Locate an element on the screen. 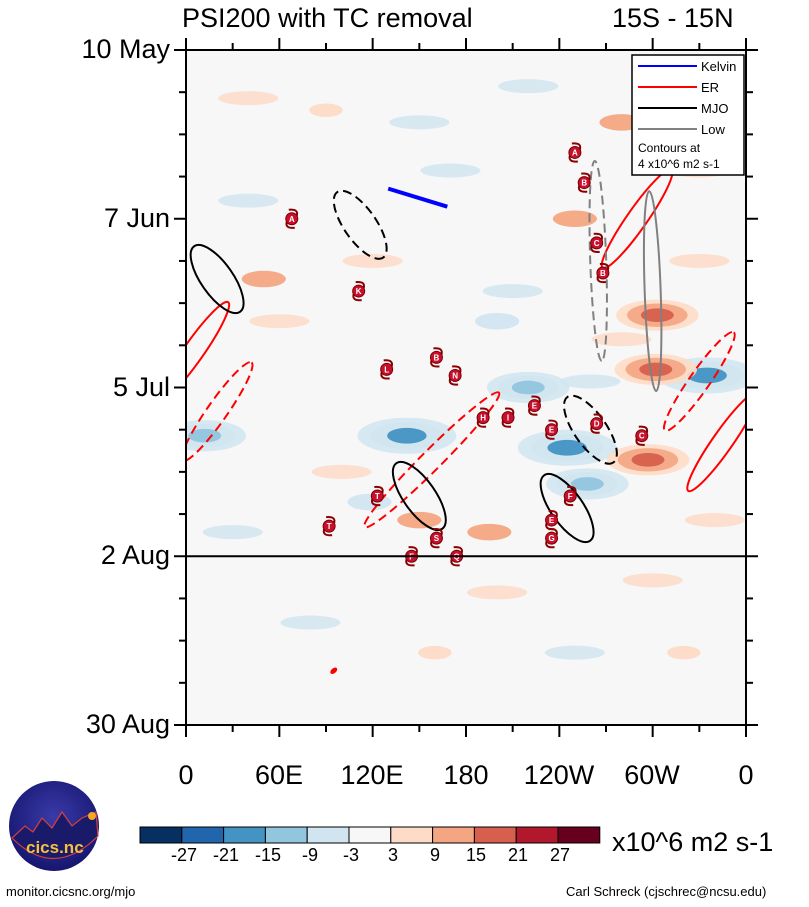 The height and width of the screenshot is (907, 809). tc-marker-letter: D is located at coordinates (597, 424).